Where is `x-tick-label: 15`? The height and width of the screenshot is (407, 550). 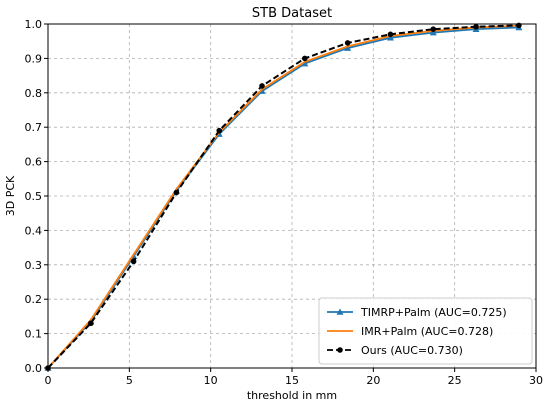 x-tick-label: 15 is located at coordinates (292, 380).